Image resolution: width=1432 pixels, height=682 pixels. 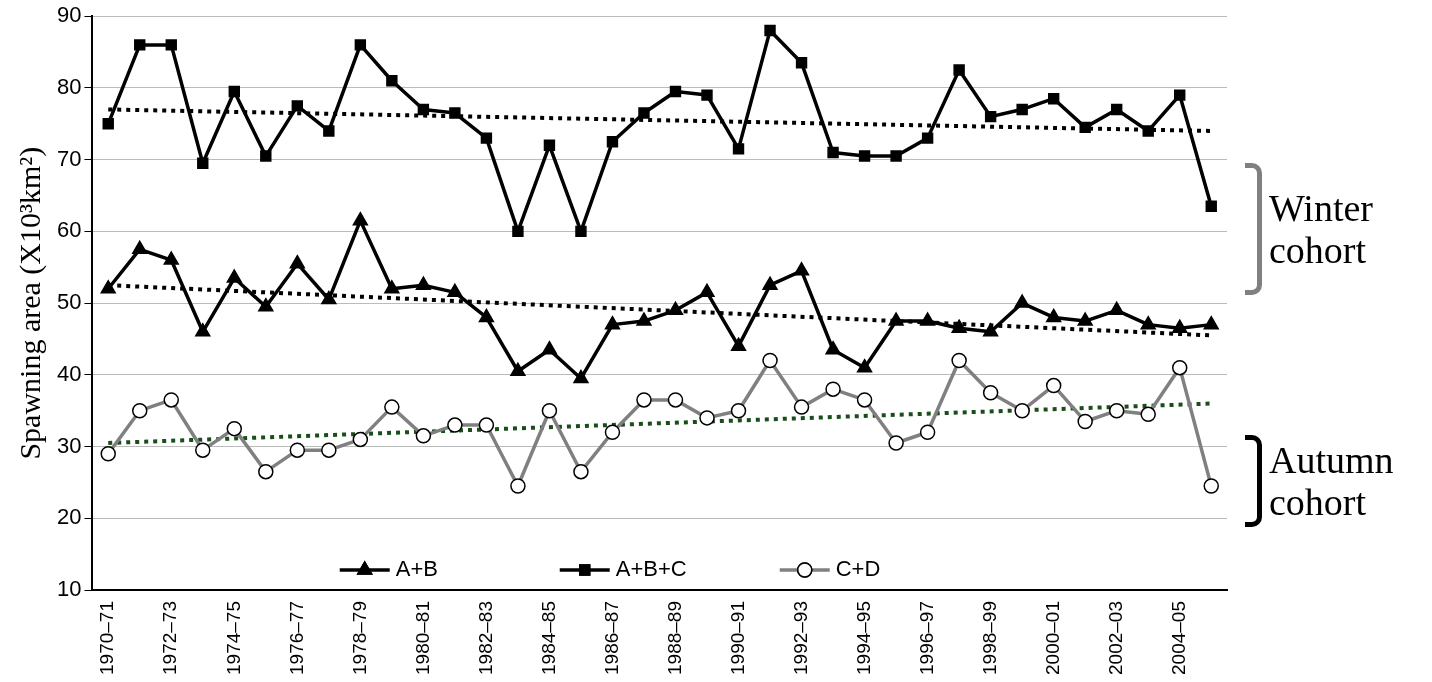 What do you see at coordinates (359, 638) in the screenshot?
I see `x-tick-label: 1978–79` at bounding box center [359, 638].